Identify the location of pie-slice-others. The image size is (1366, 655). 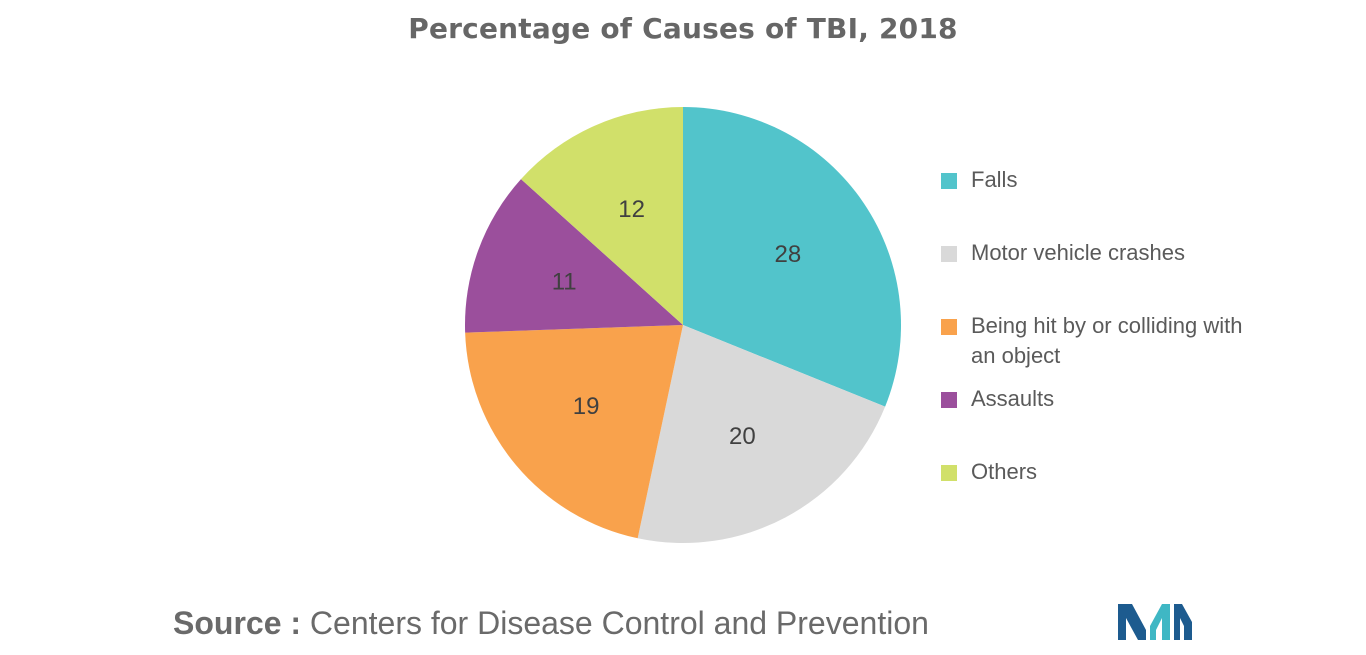
(601, 216).